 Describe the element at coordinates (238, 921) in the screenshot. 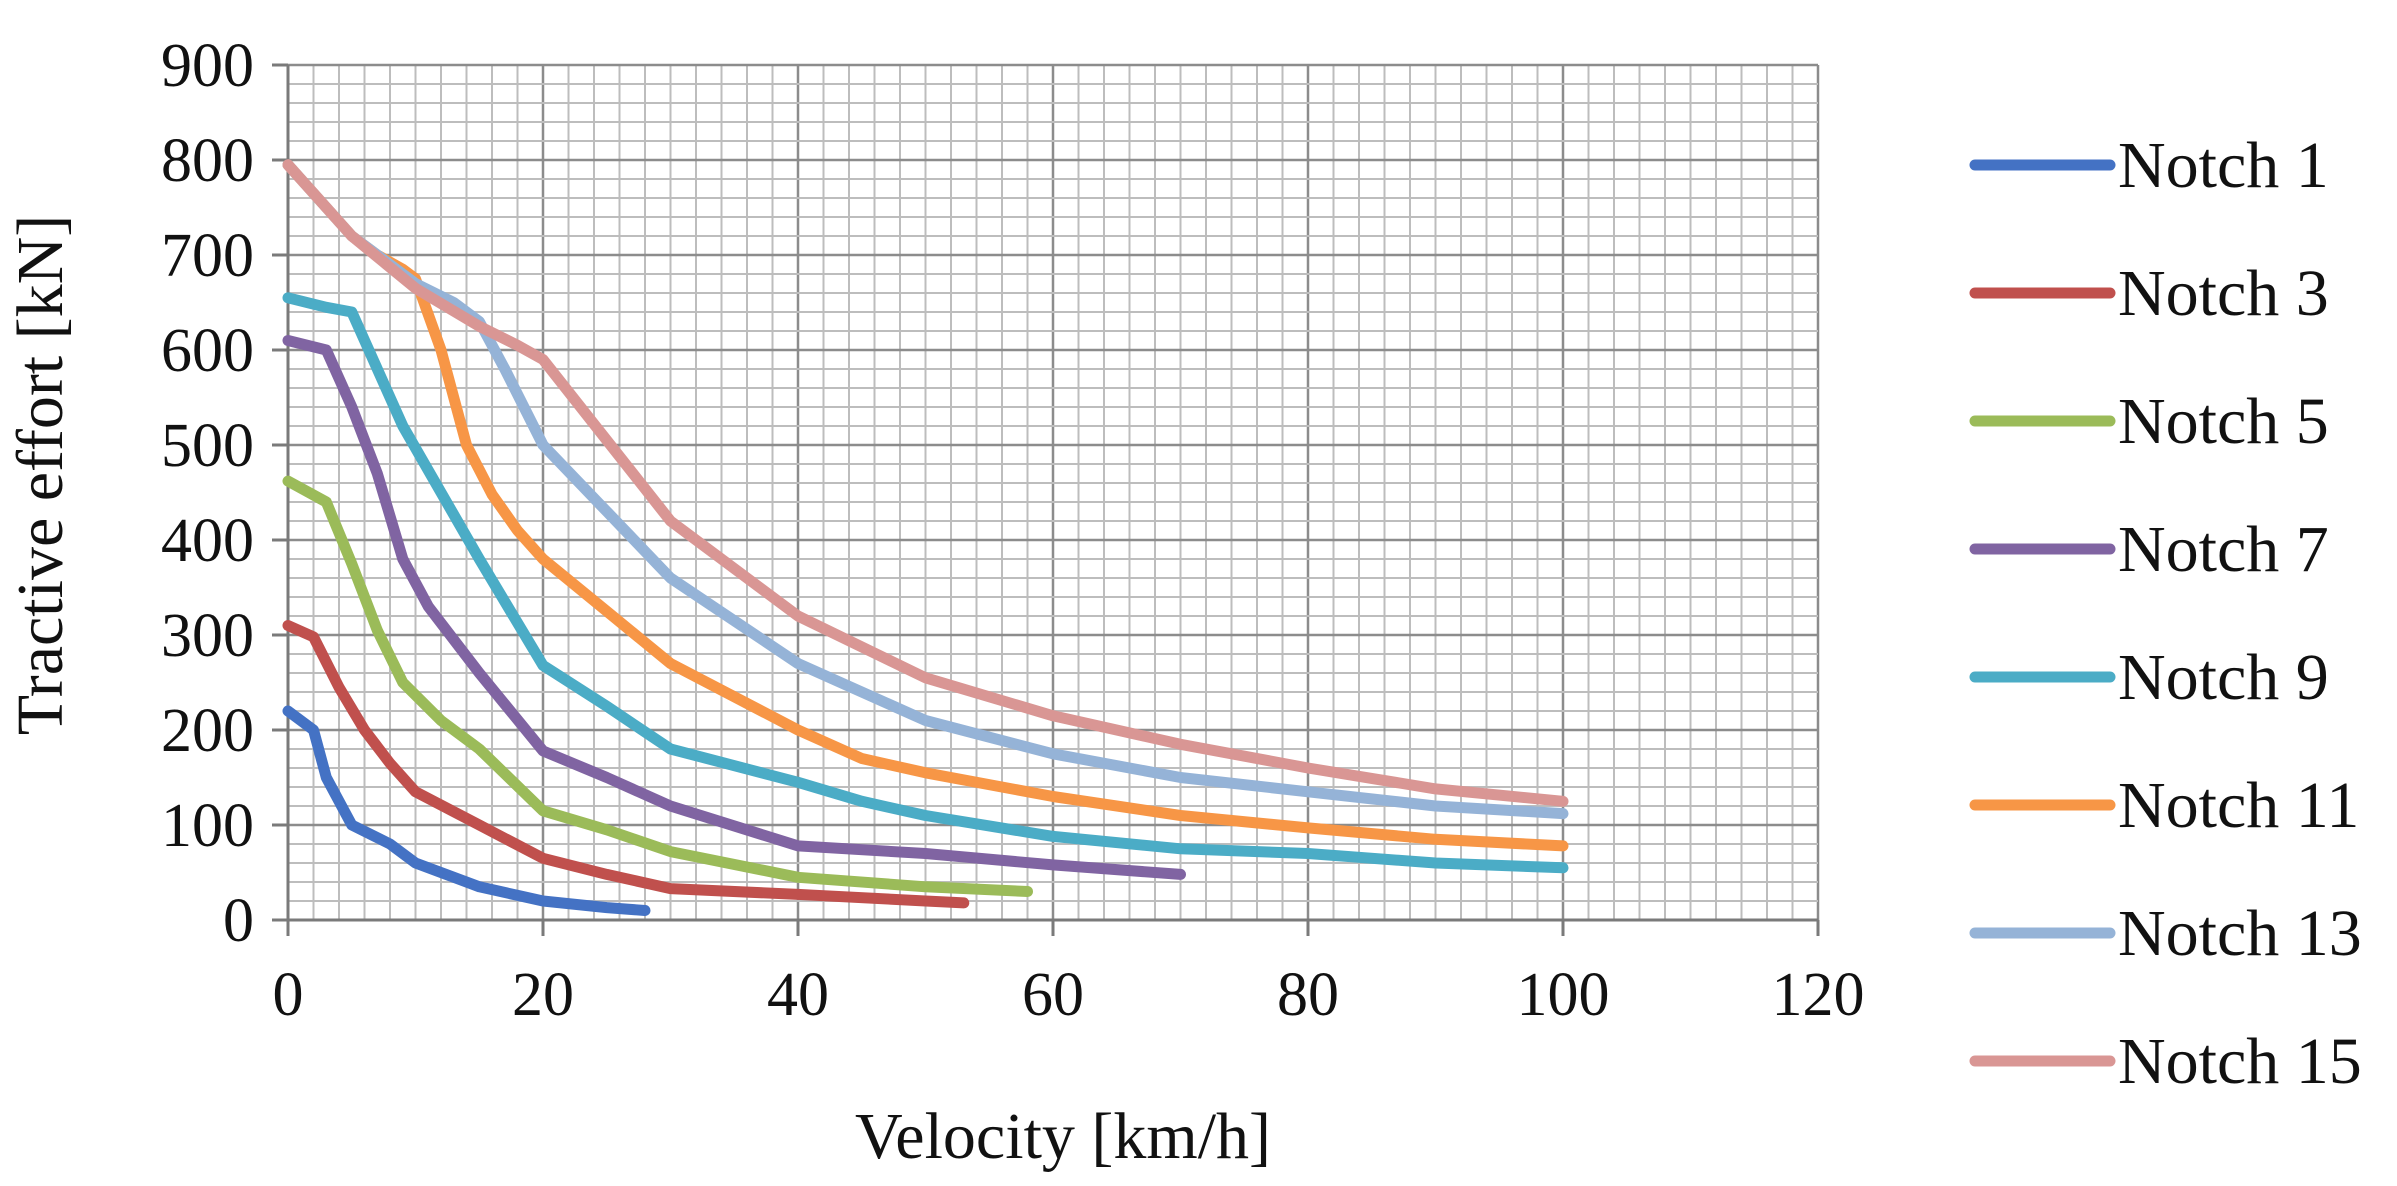

I see `y-tick-label: 0` at that location.